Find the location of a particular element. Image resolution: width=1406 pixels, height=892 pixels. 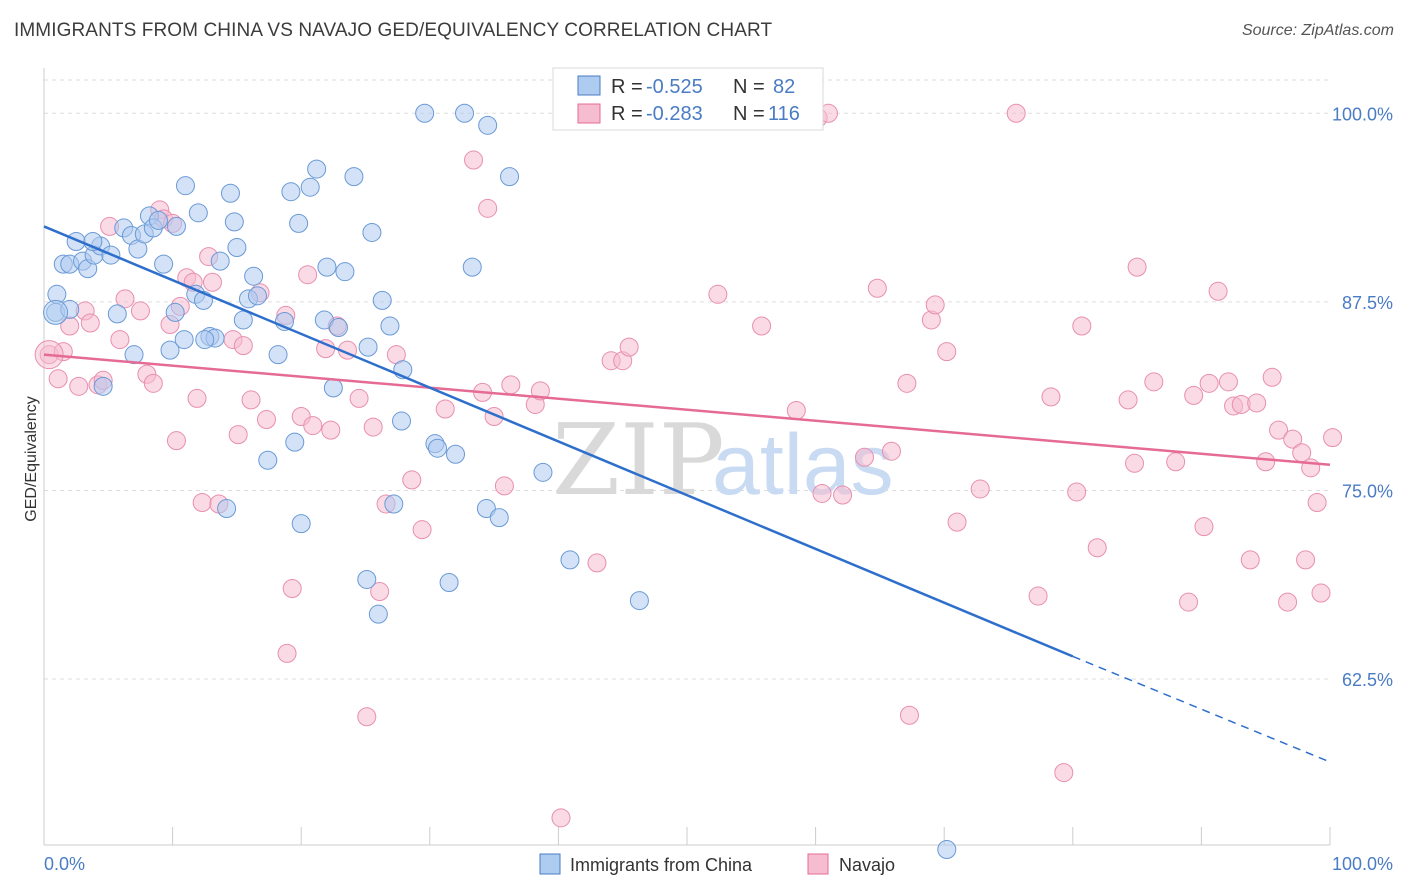

bottom-legend: Immigrants from China Navajo is located at coordinates (717, 864).